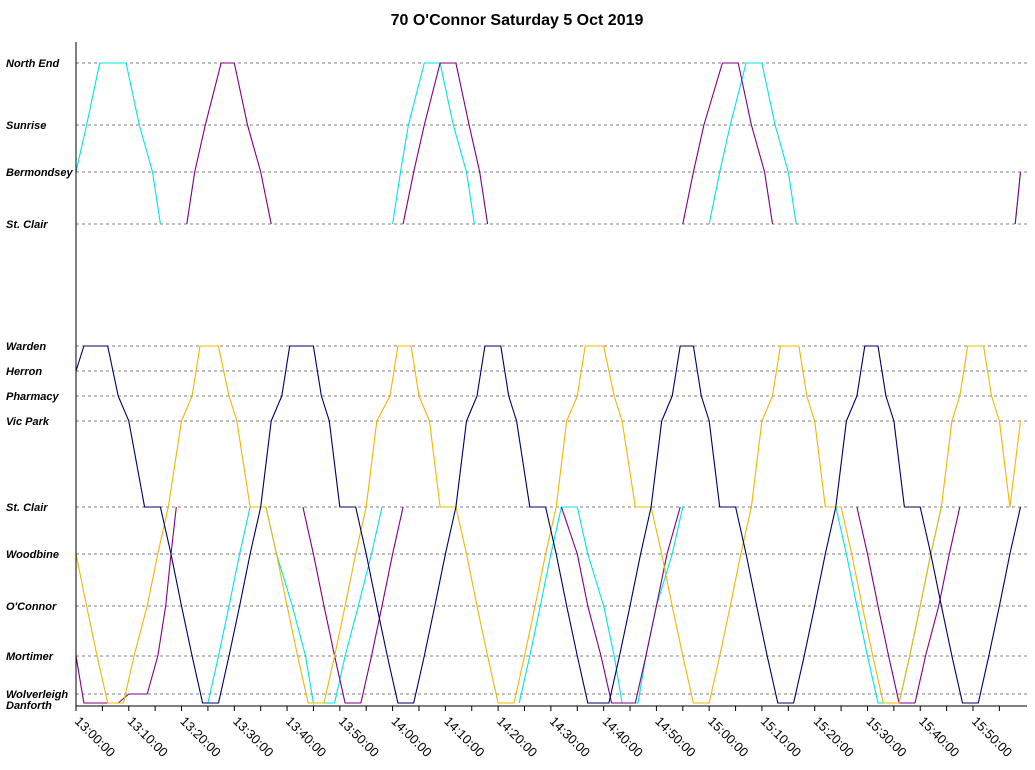 Image resolution: width=1035 pixels, height=770 pixels. What do you see at coordinates (728, 737) in the screenshot?
I see `time-label: 15:00:00` at bounding box center [728, 737].